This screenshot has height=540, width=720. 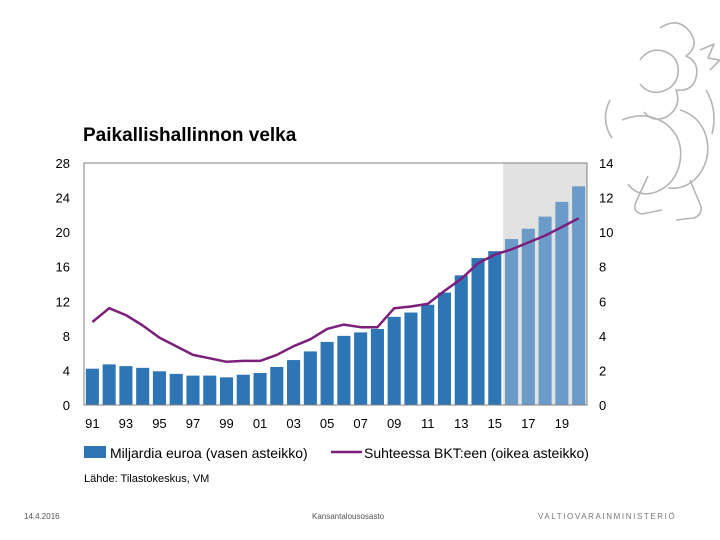 I want to click on x-tick-label: 97, so click(x=193, y=423).